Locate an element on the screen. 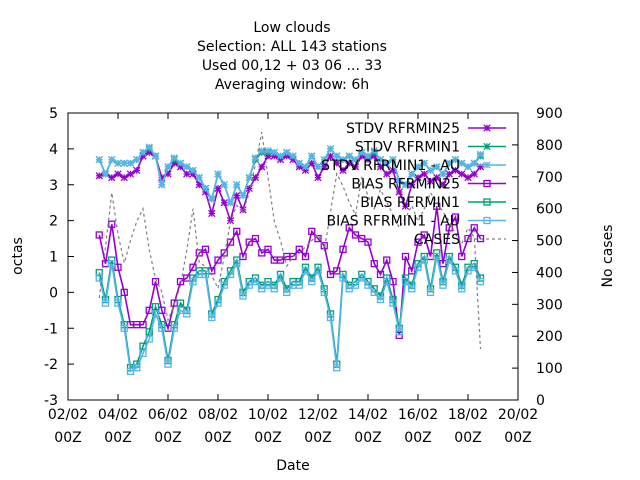 The height and width of the screenshot is (480, 640). legend-label: CASES is located at coordinates (437, 240).